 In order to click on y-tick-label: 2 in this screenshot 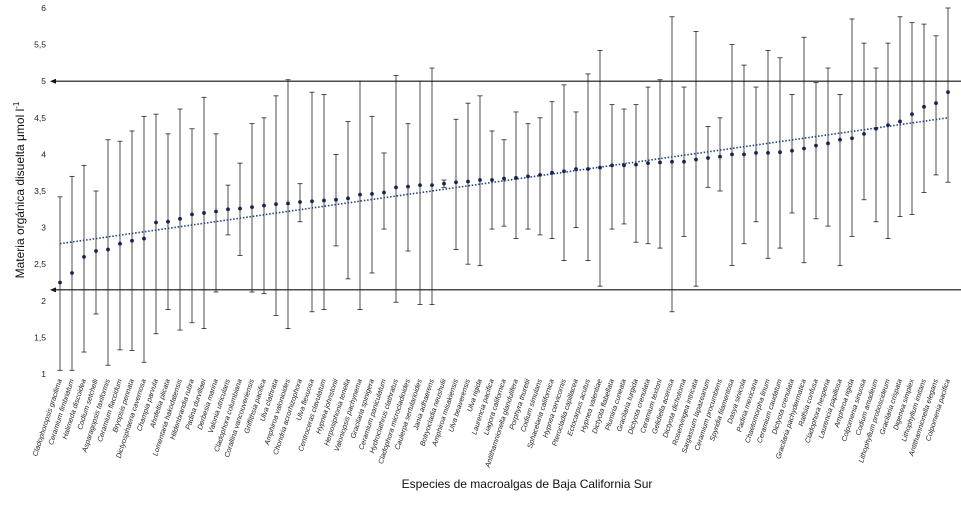, I will do `click(43, 301)`.